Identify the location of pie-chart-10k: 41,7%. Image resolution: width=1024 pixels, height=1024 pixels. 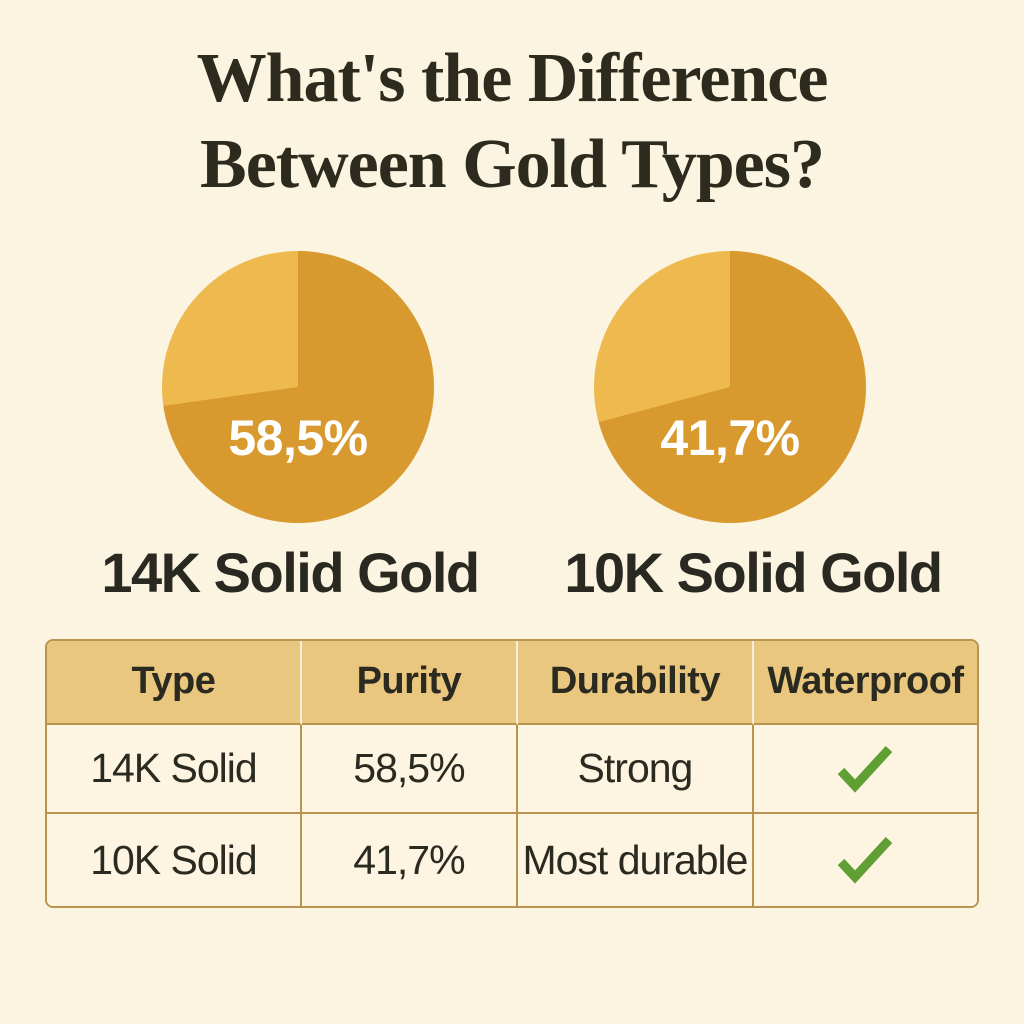
(730, 387).